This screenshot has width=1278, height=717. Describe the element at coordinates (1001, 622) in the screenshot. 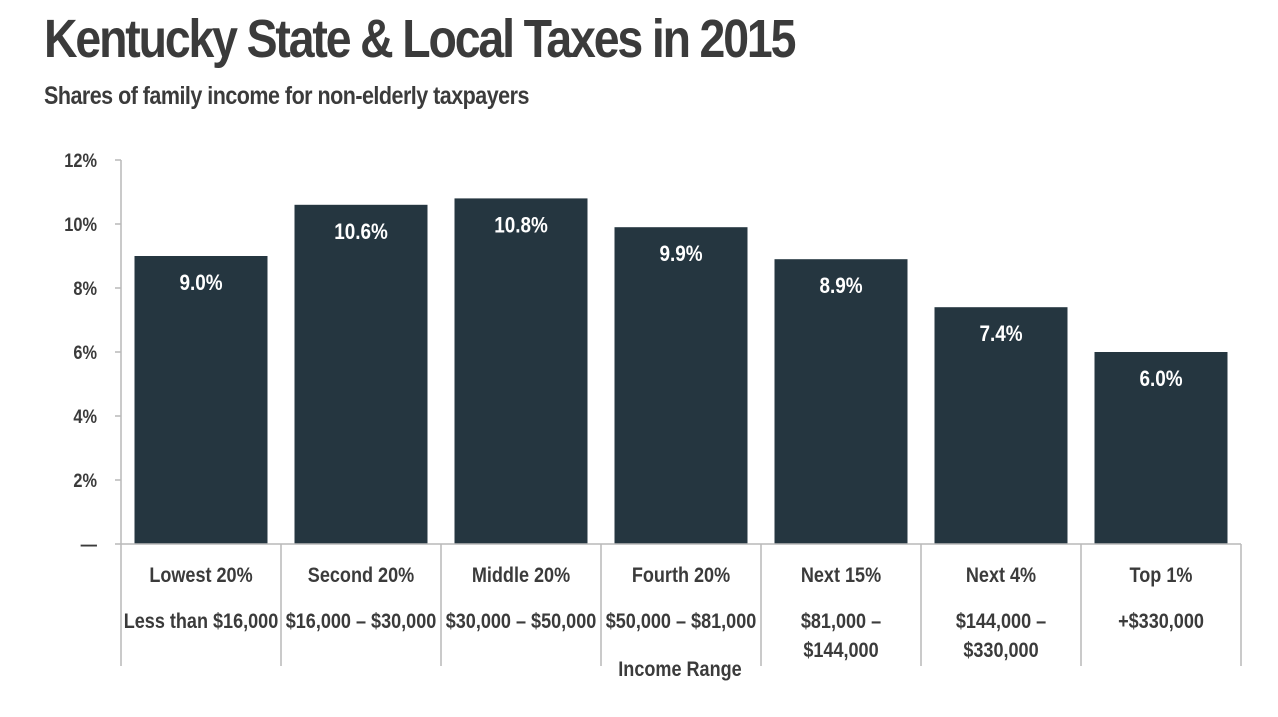

I see `x-income-range-label: $144,000 –` at that location.